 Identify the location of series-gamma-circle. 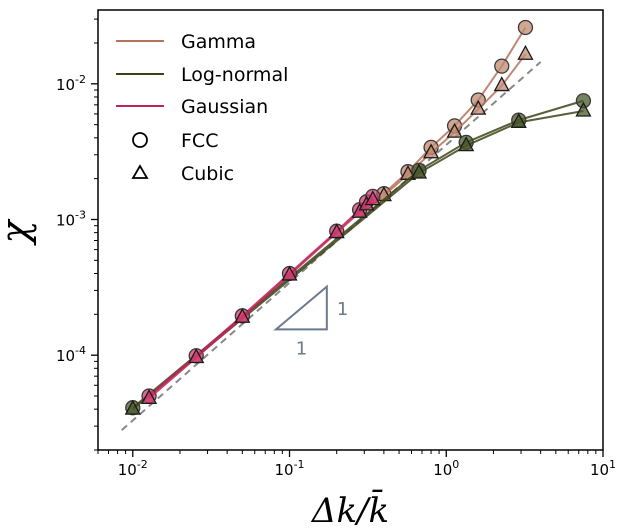
(455, 110).